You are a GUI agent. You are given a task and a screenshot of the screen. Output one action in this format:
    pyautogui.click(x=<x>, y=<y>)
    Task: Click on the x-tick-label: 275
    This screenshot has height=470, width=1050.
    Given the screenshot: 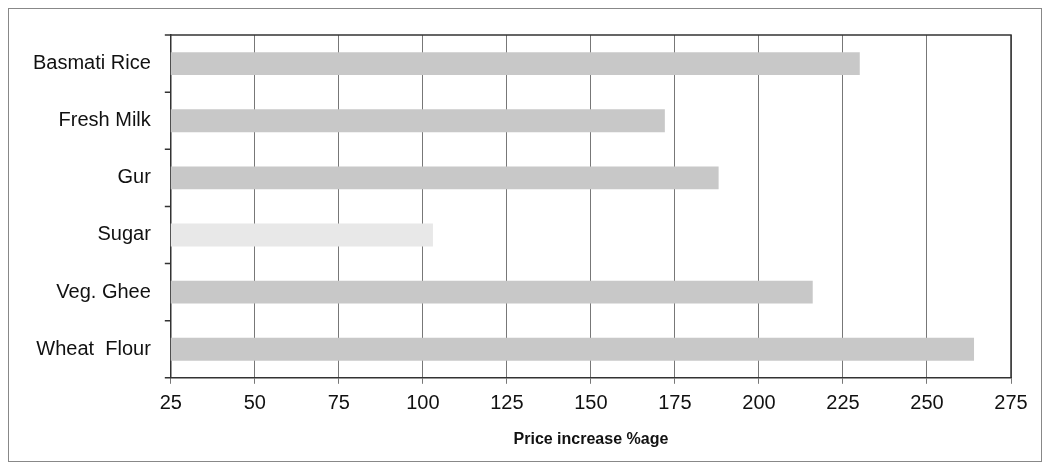 What is the action you would take?
    pyautogui.click(x=1011, y=402)
    